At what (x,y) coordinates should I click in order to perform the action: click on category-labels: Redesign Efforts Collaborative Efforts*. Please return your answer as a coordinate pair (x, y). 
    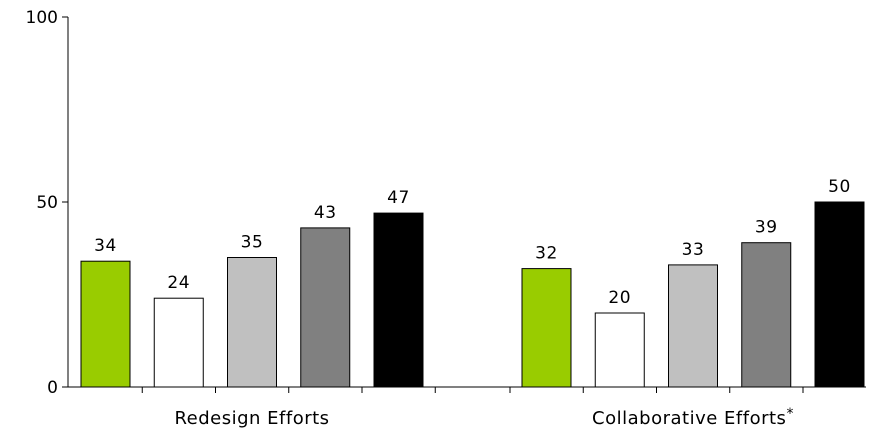
    Looking at the image, I should click on (484, 417).